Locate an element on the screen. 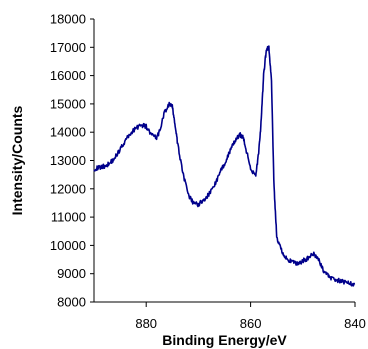  y-tick-label: 14000 is located at coordinates (68, 132).